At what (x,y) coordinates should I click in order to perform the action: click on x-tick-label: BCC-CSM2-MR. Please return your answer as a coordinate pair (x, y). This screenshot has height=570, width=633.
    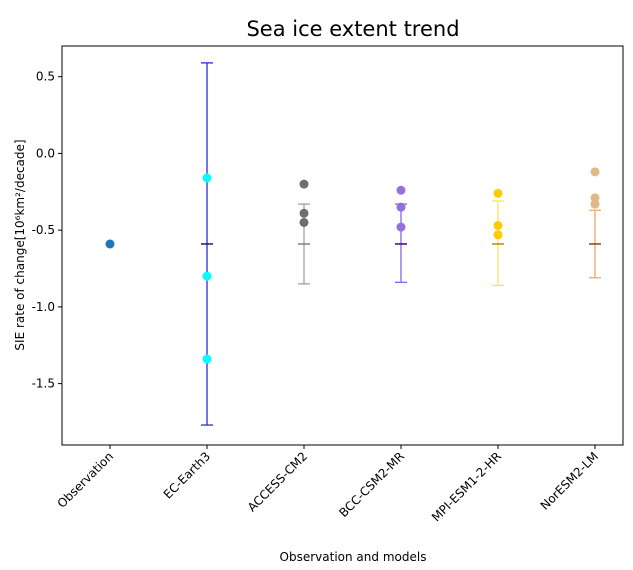
    Looking at the image, I should click on (371, 484).